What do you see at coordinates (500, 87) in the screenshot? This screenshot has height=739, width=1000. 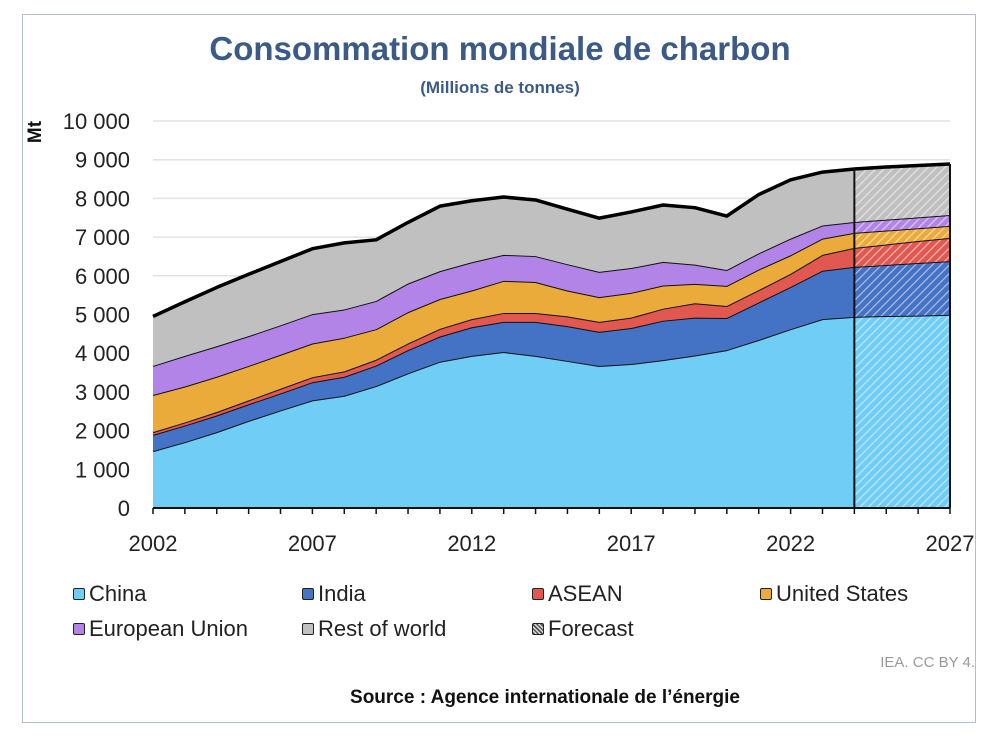 I see `chart-subtitle: (Millions de tonnes)` at bounding box center [500, 87].